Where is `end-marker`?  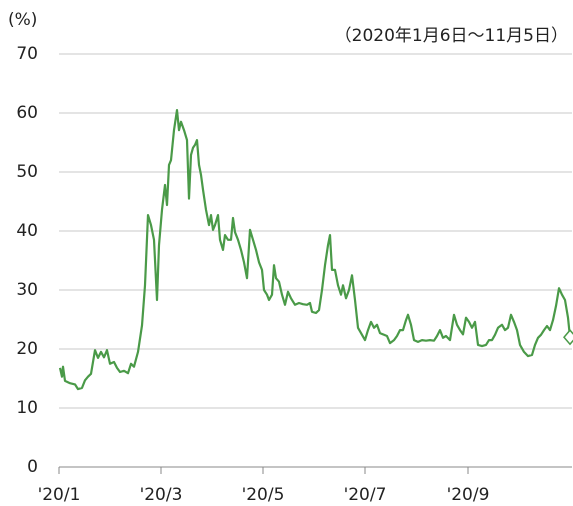 end-marker is located at coordinates (568, 337).